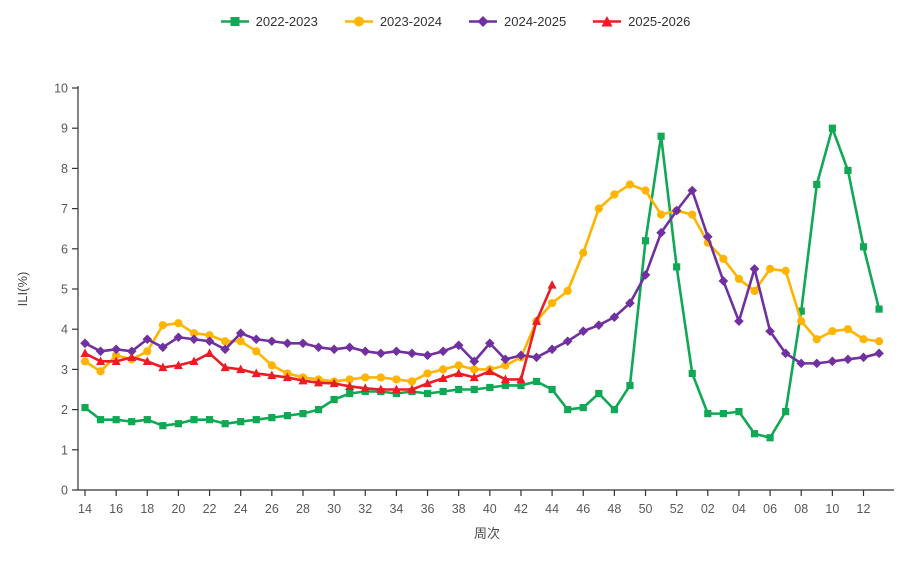 The height and width of the screenshot is (569, 910). Describe the element at coordinates (455, 21) in the screenshot. I see `chart-legend: 2022-2023 2023-2024 2024-2025 2025-2026` at that location.